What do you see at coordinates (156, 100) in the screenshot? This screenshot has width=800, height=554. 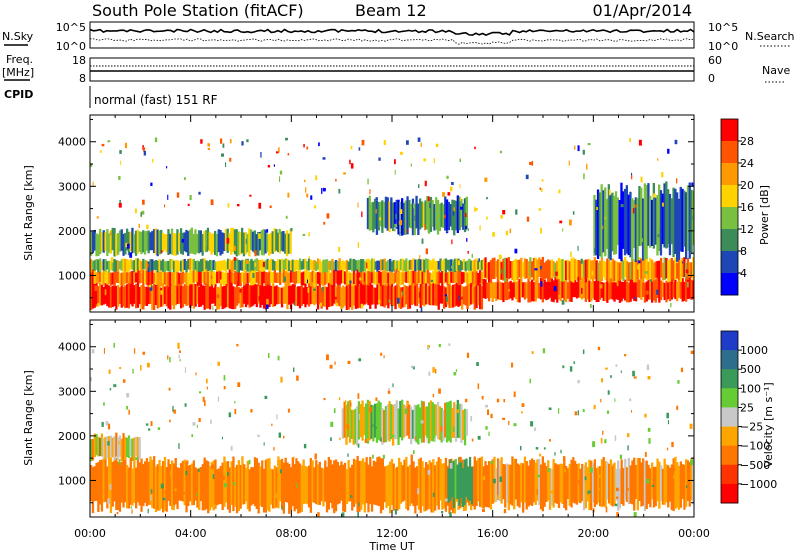 I see `cpid-text: normal (fast) 151 RF` at bounding box center [156, 100].